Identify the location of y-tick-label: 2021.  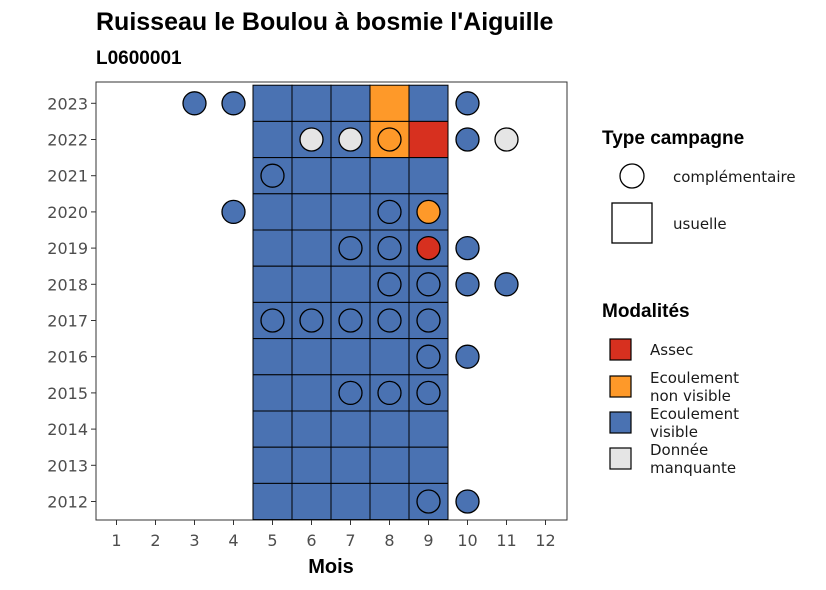
(67, 176).